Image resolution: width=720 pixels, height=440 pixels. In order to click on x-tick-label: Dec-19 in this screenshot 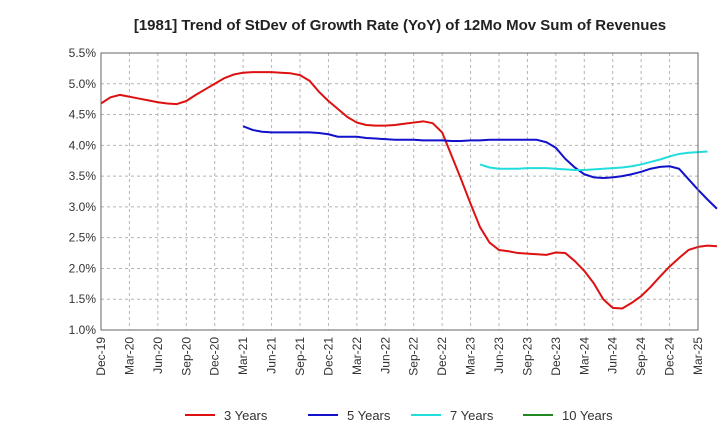, I will do `click(101, 356)`.